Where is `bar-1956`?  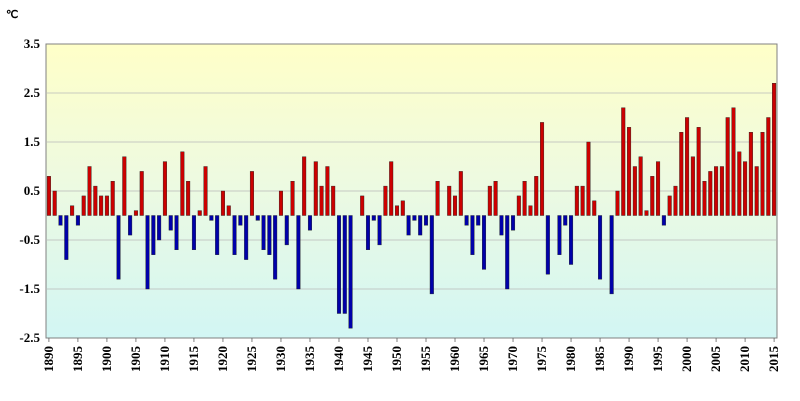 bar-1956 is located at coordinates (431, 255).